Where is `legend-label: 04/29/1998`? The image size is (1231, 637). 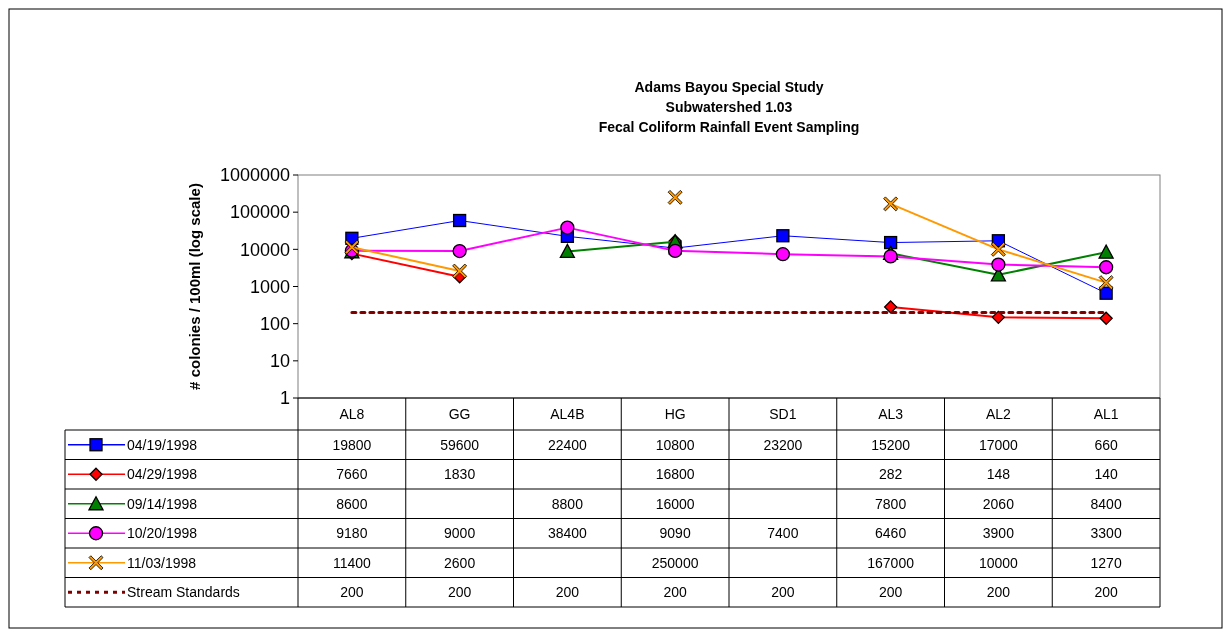 legend-label: 04/29/1998 is located at coordinates (162, 474).